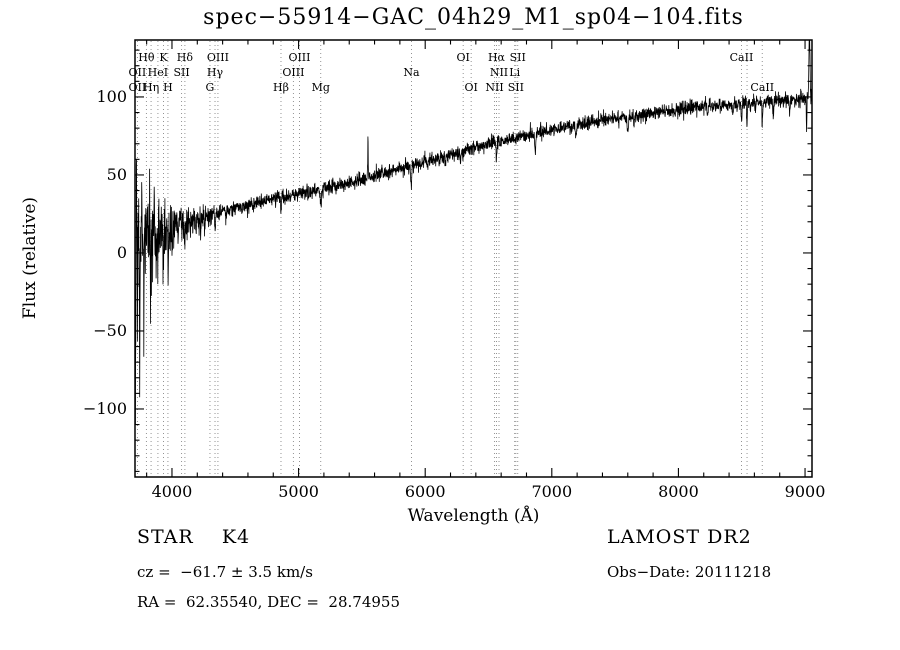  Describe the element at coordinates (805, 491) in the screenshot. I see `x-tick-label: 9000` at that location.